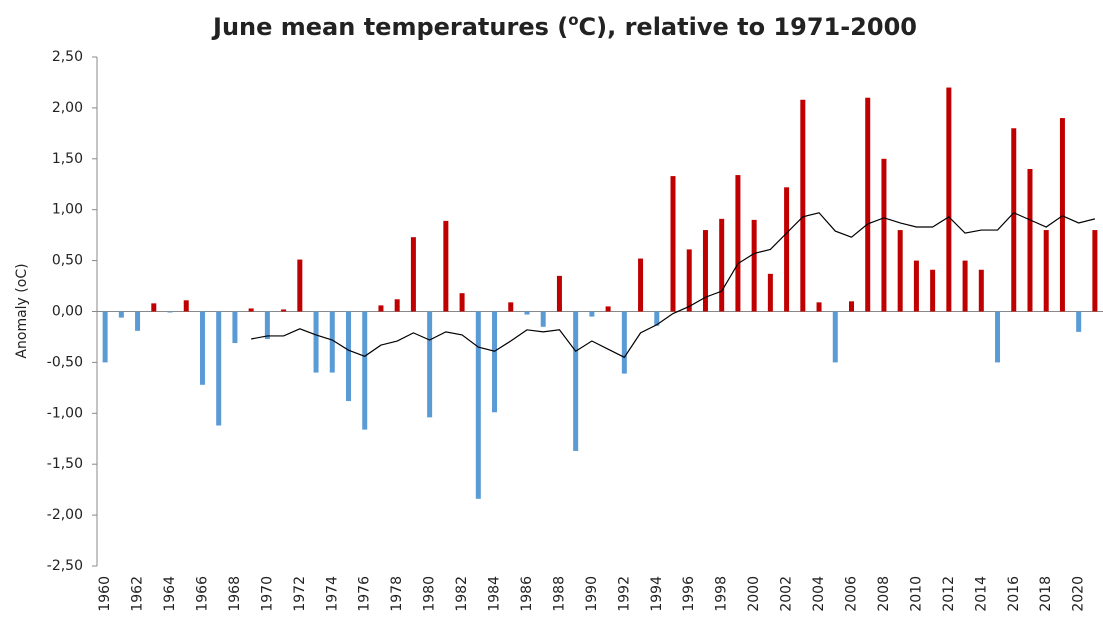  I want to click on x-tick-label: 2010, so click(916, 594).